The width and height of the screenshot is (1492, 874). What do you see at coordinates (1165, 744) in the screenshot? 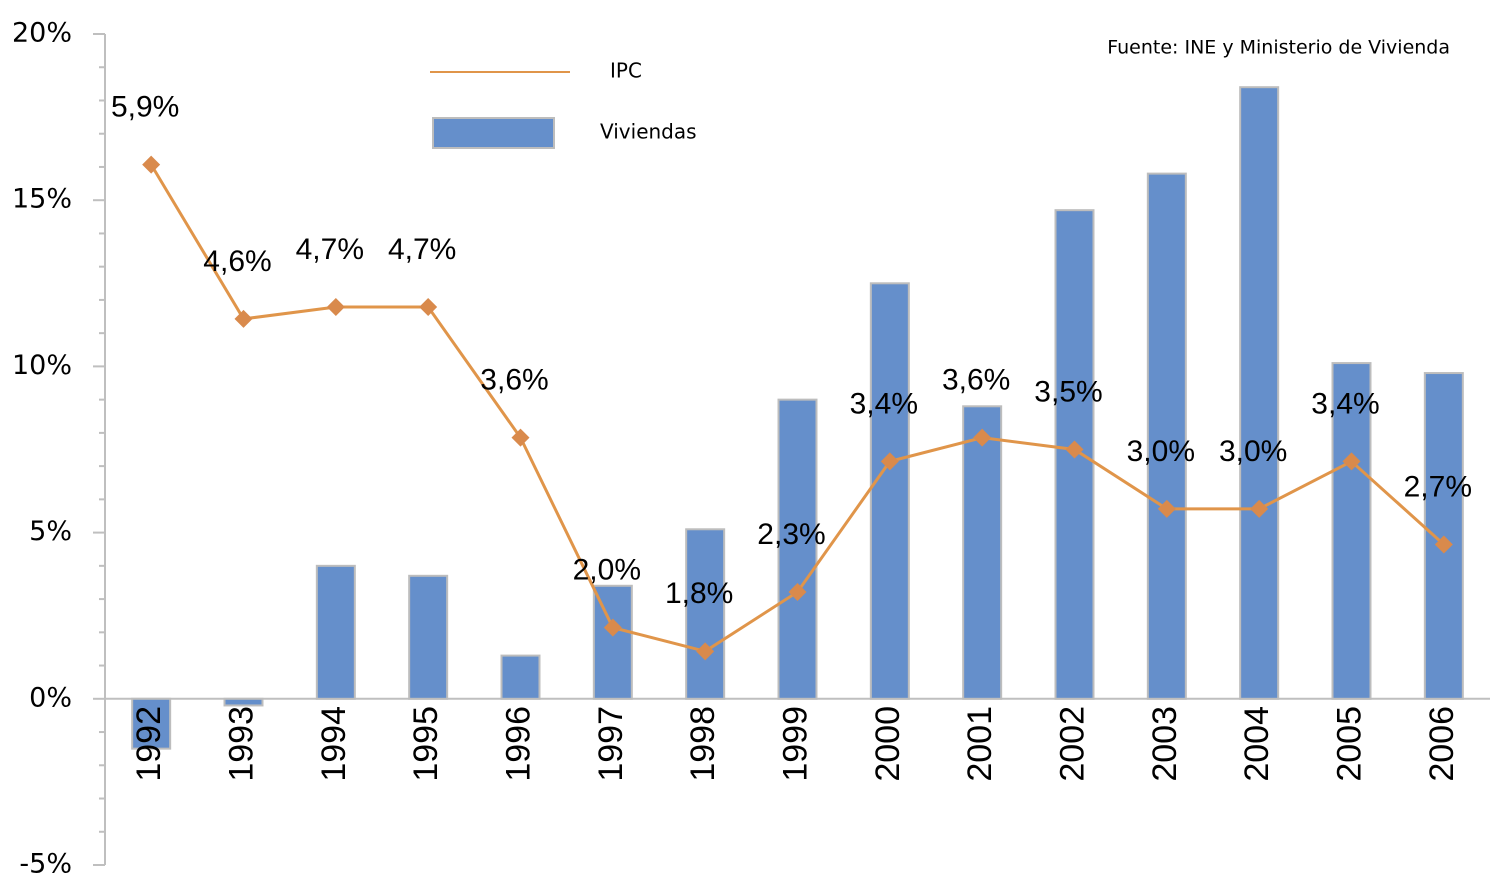
I see `x-tick-label: 2003` at bounding box center [1165, 744].